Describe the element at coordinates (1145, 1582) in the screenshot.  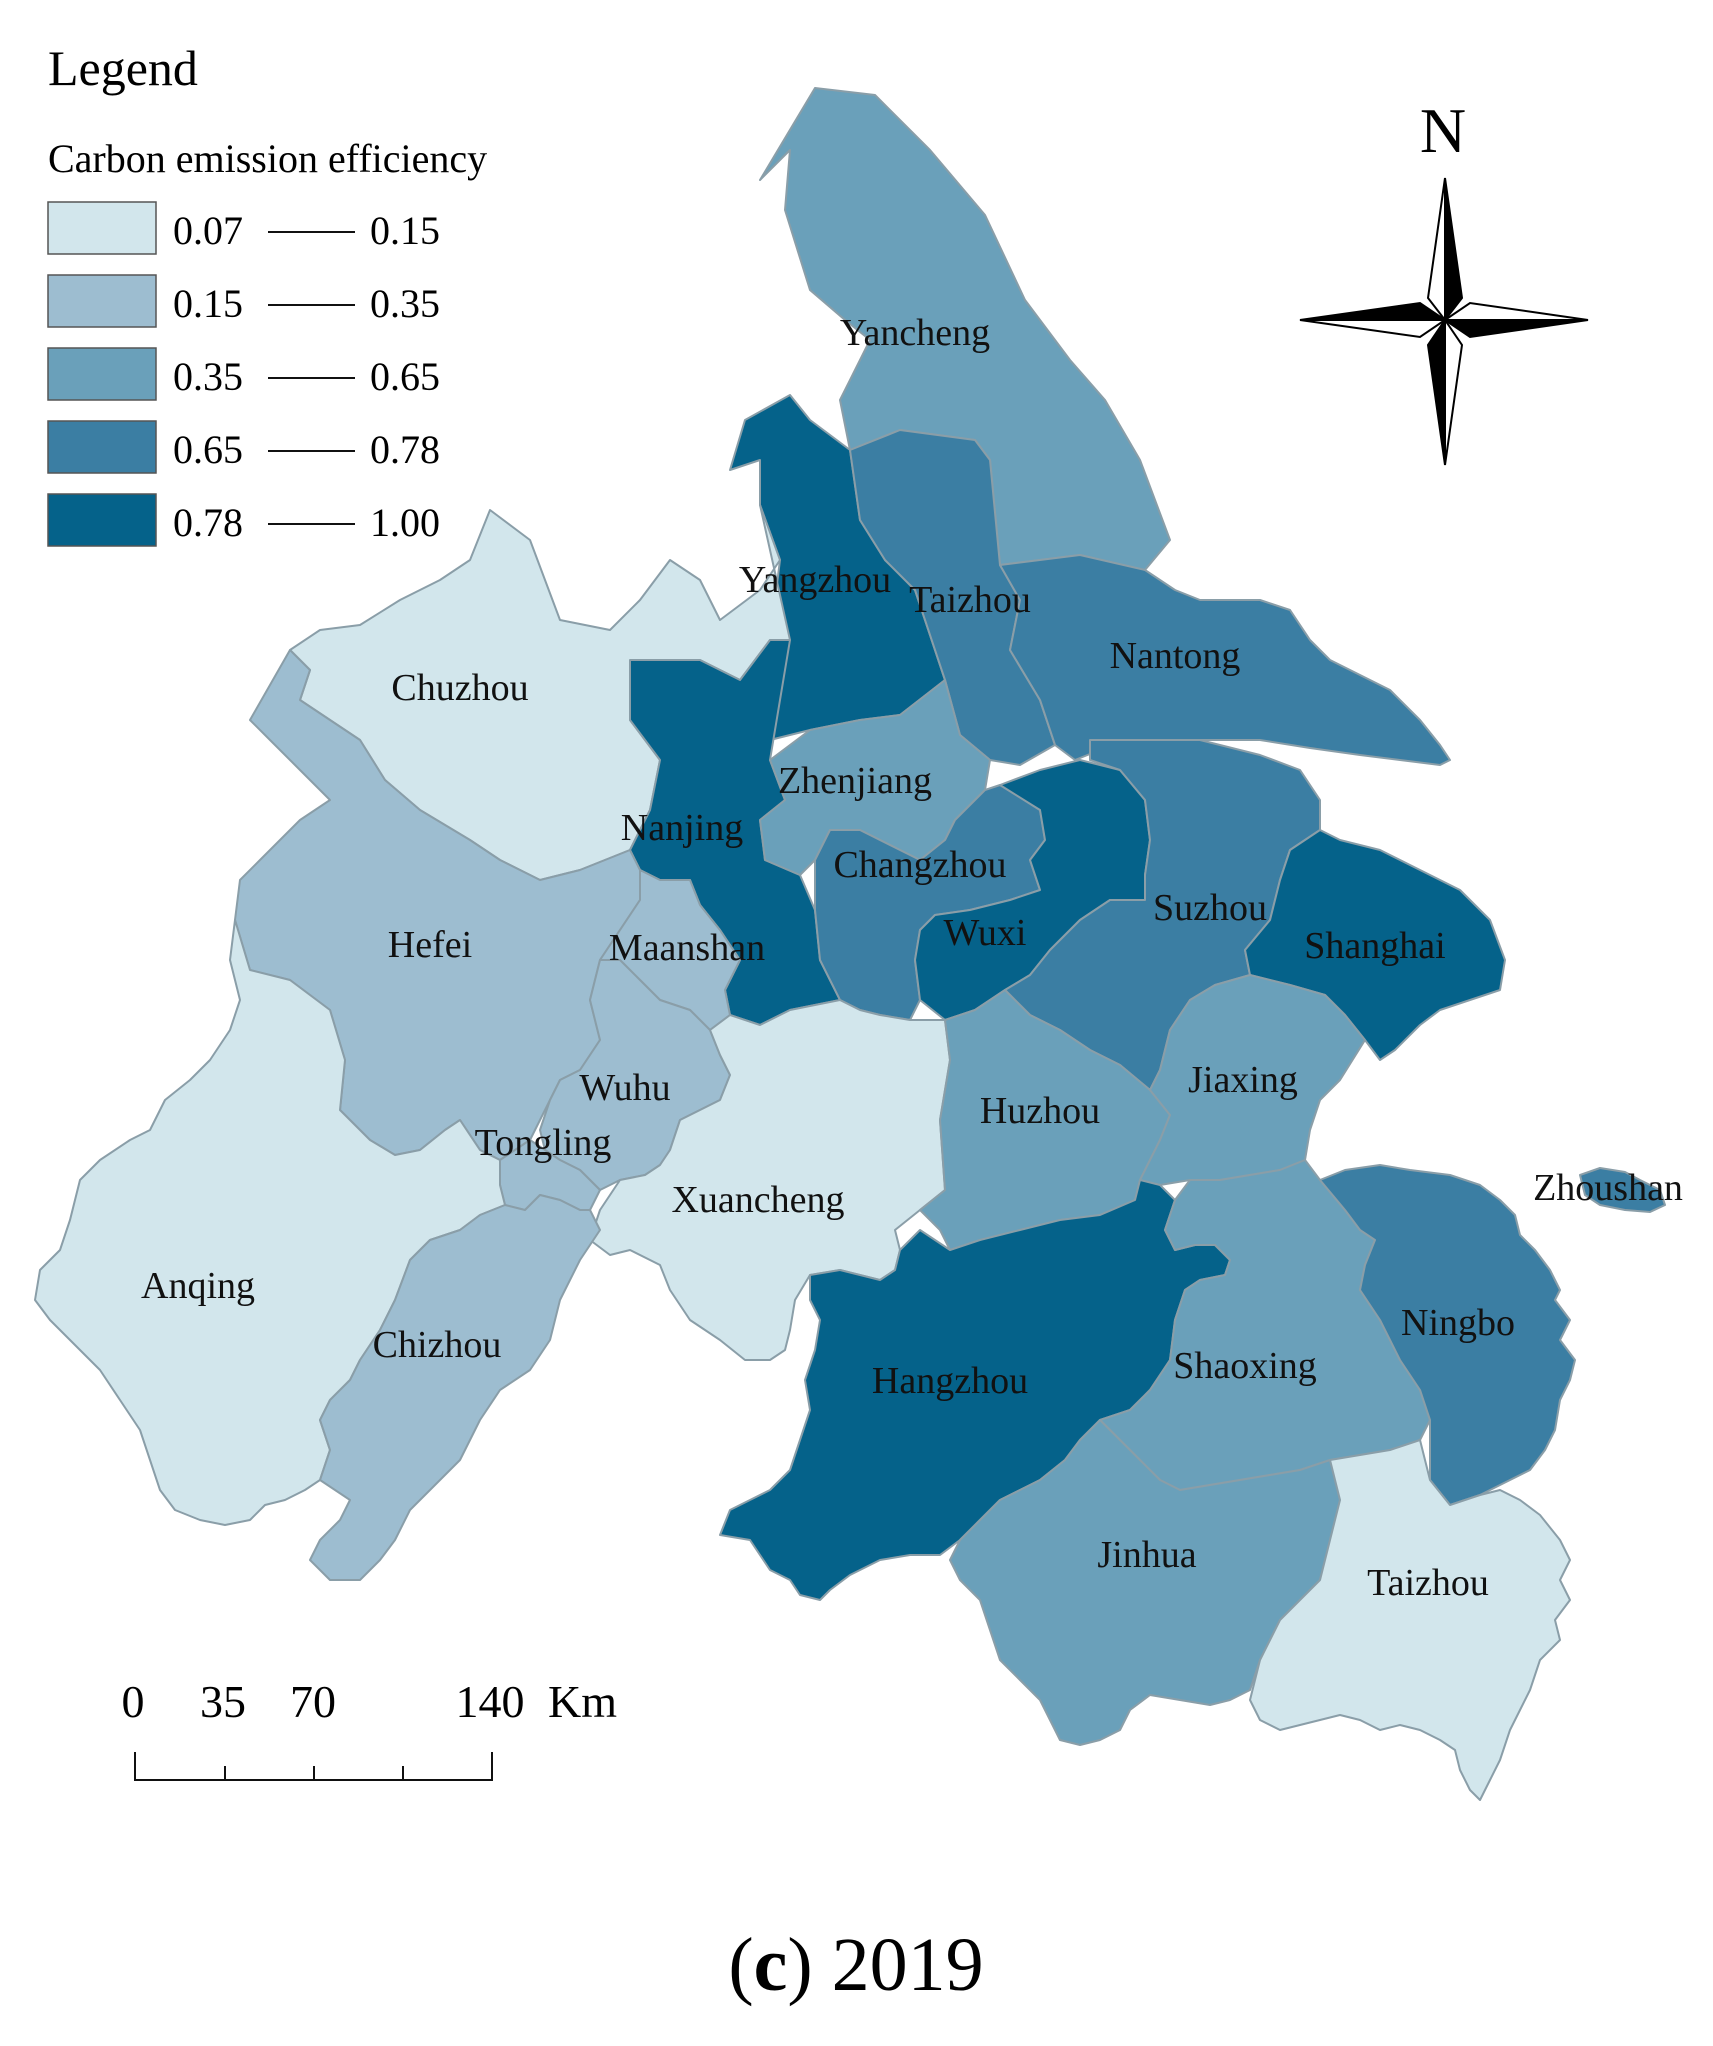
I see `region-jinhua` at that location.